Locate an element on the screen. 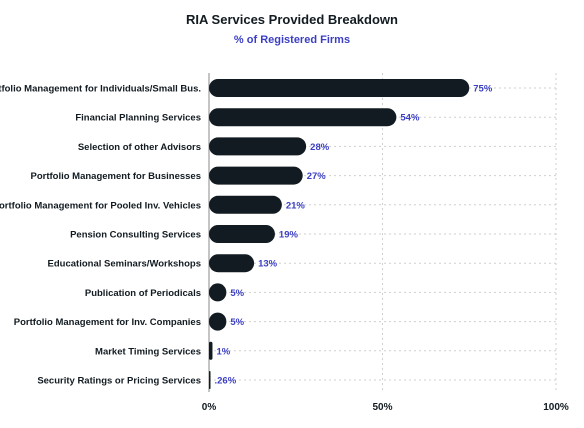  data-label: .26% is located at coordinates (226, 381).